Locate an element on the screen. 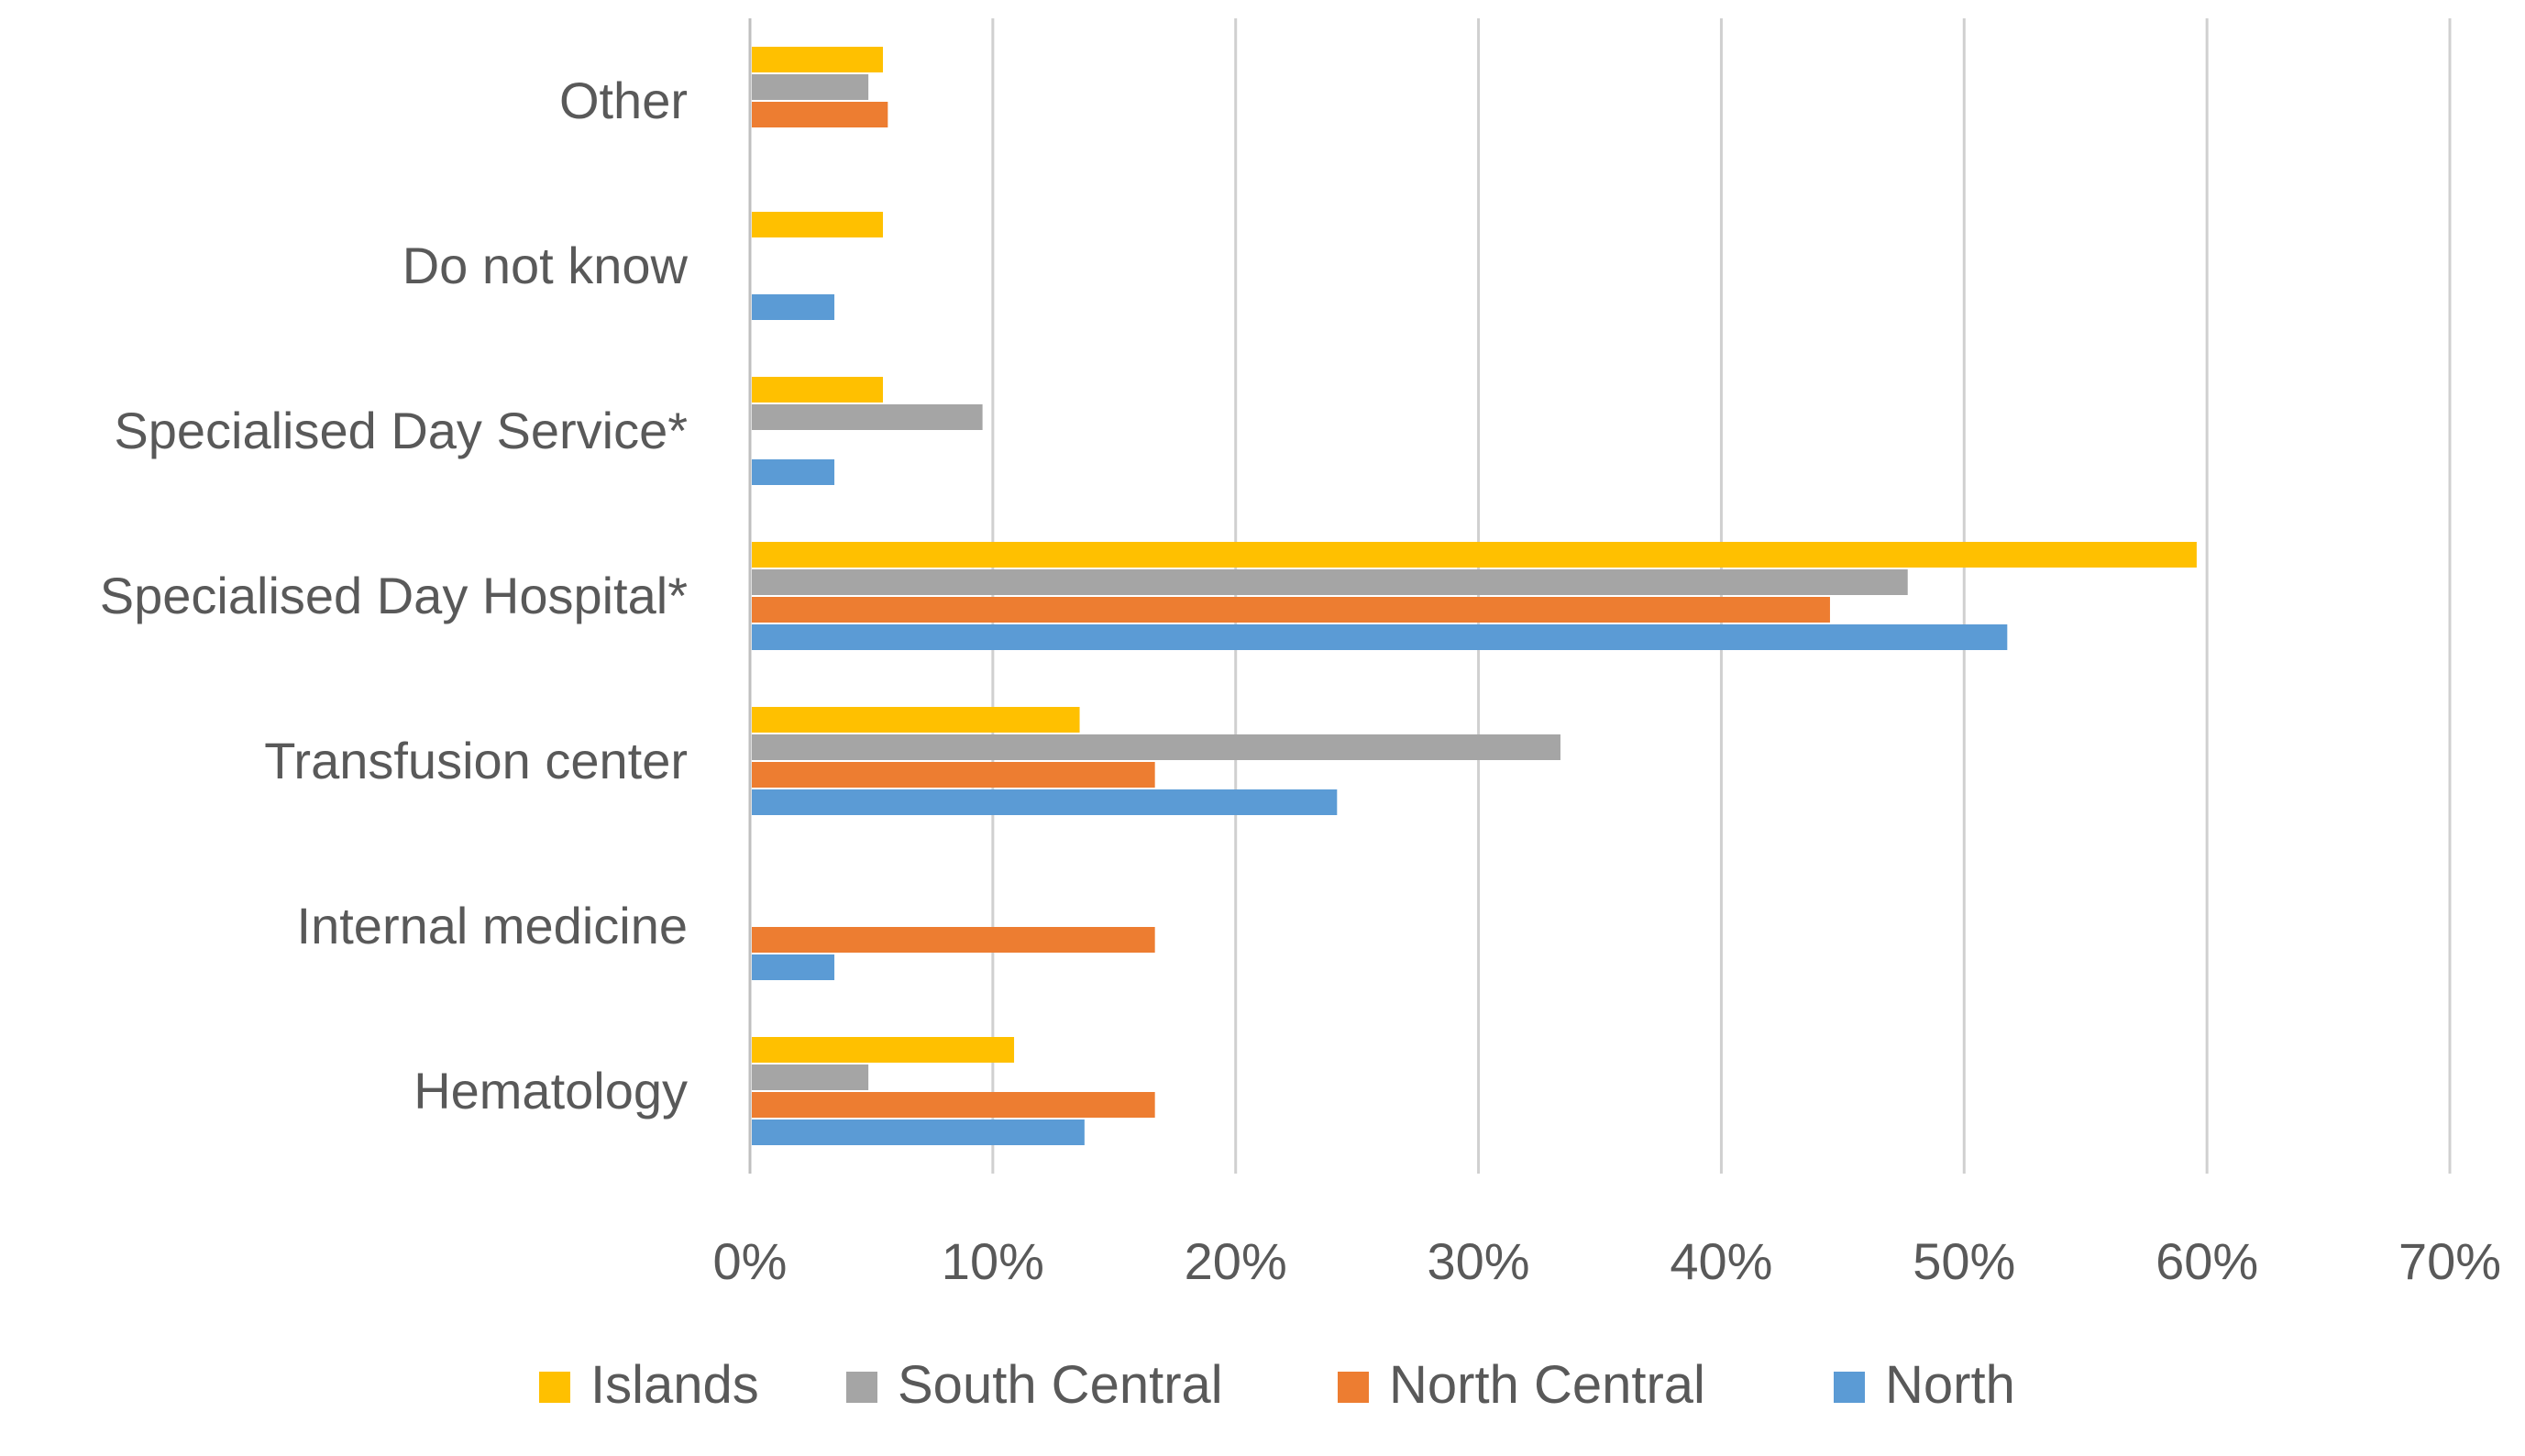  bar-islands-transfusion-center is located at coordinates (916, 720).